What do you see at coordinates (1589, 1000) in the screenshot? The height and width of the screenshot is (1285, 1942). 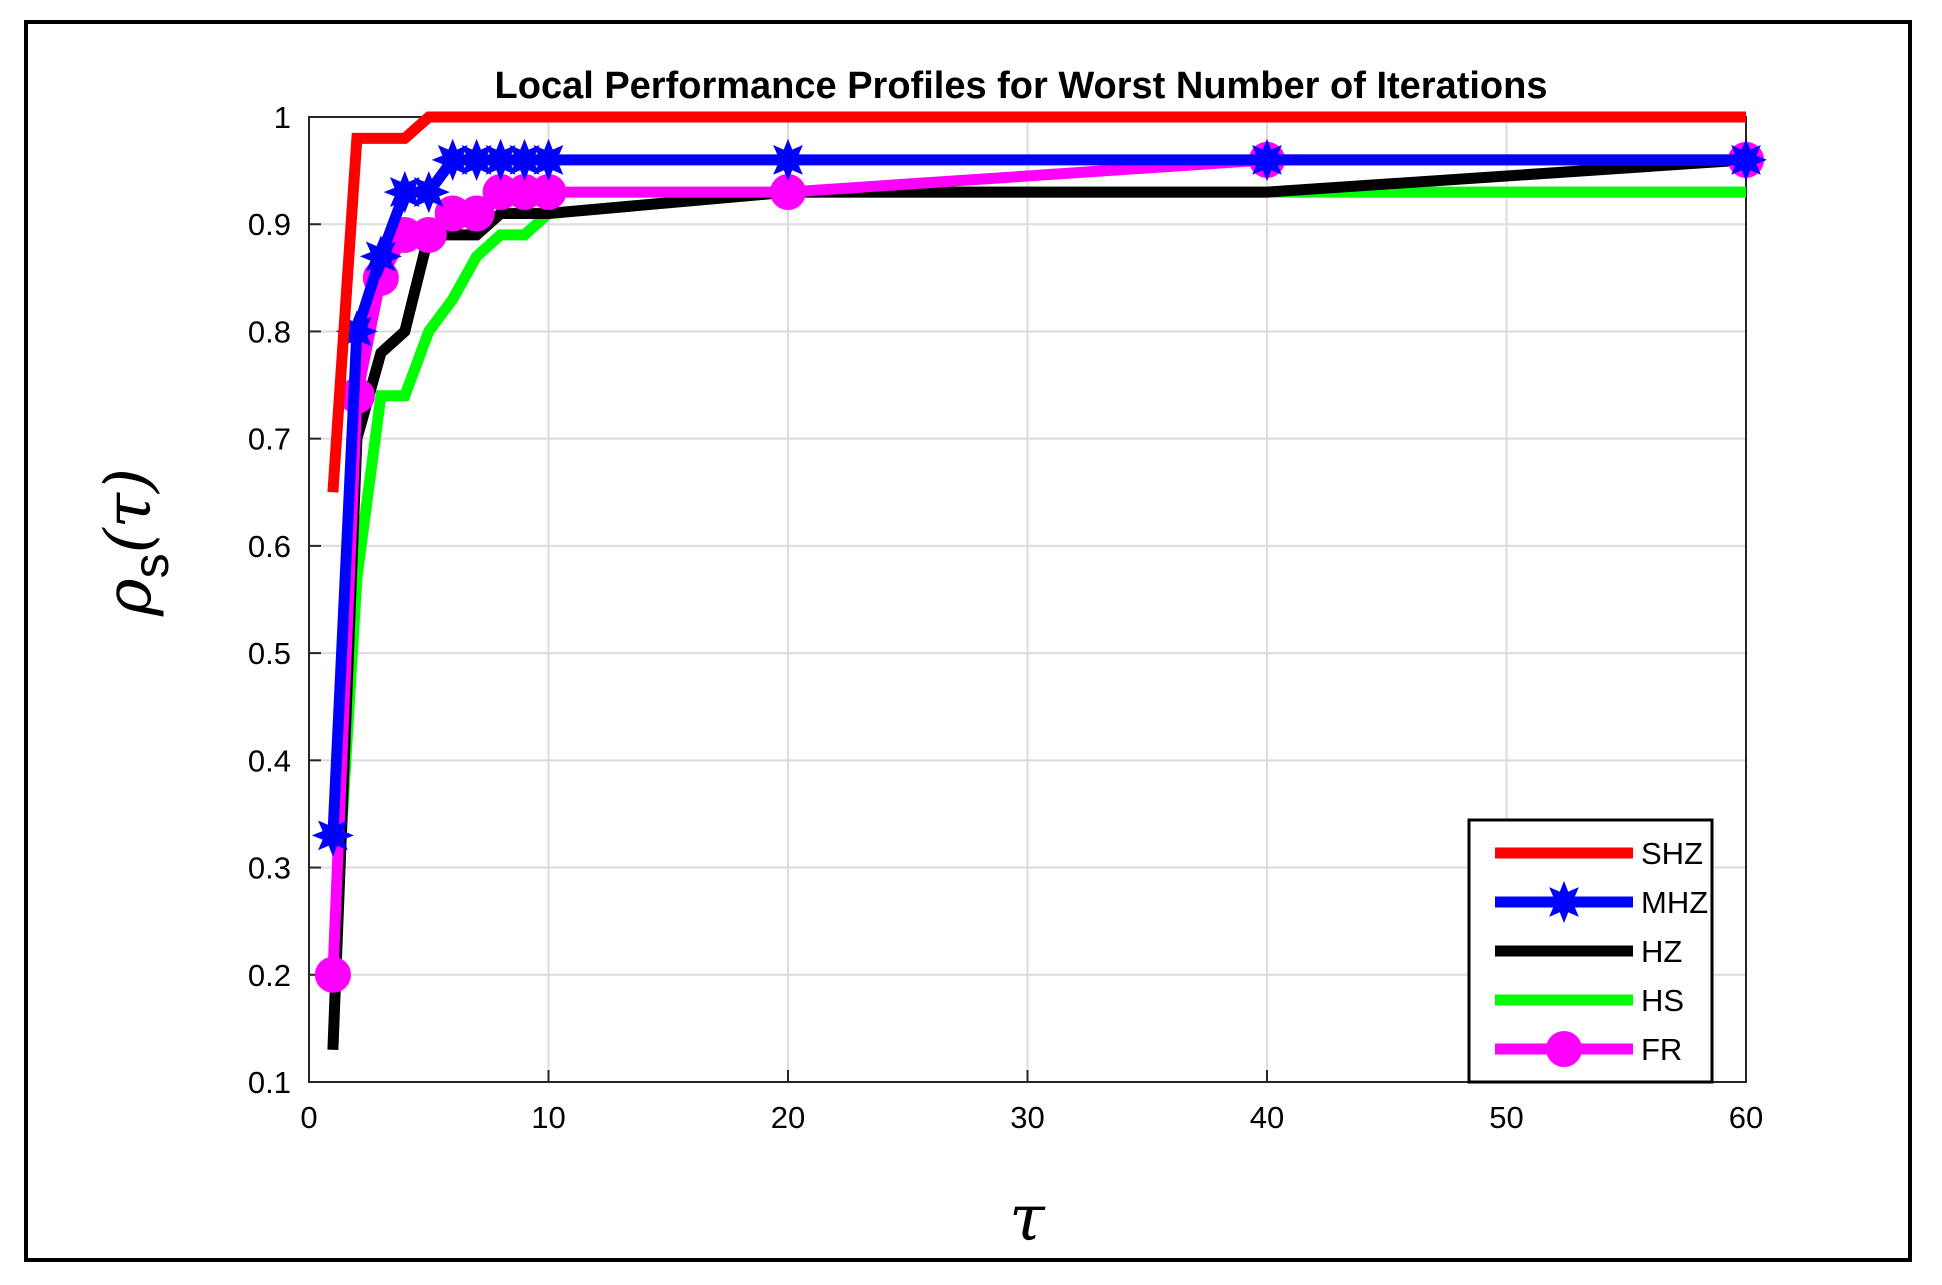 I see `legend-item-hs: HS` at bounding box center [1589, 1000].